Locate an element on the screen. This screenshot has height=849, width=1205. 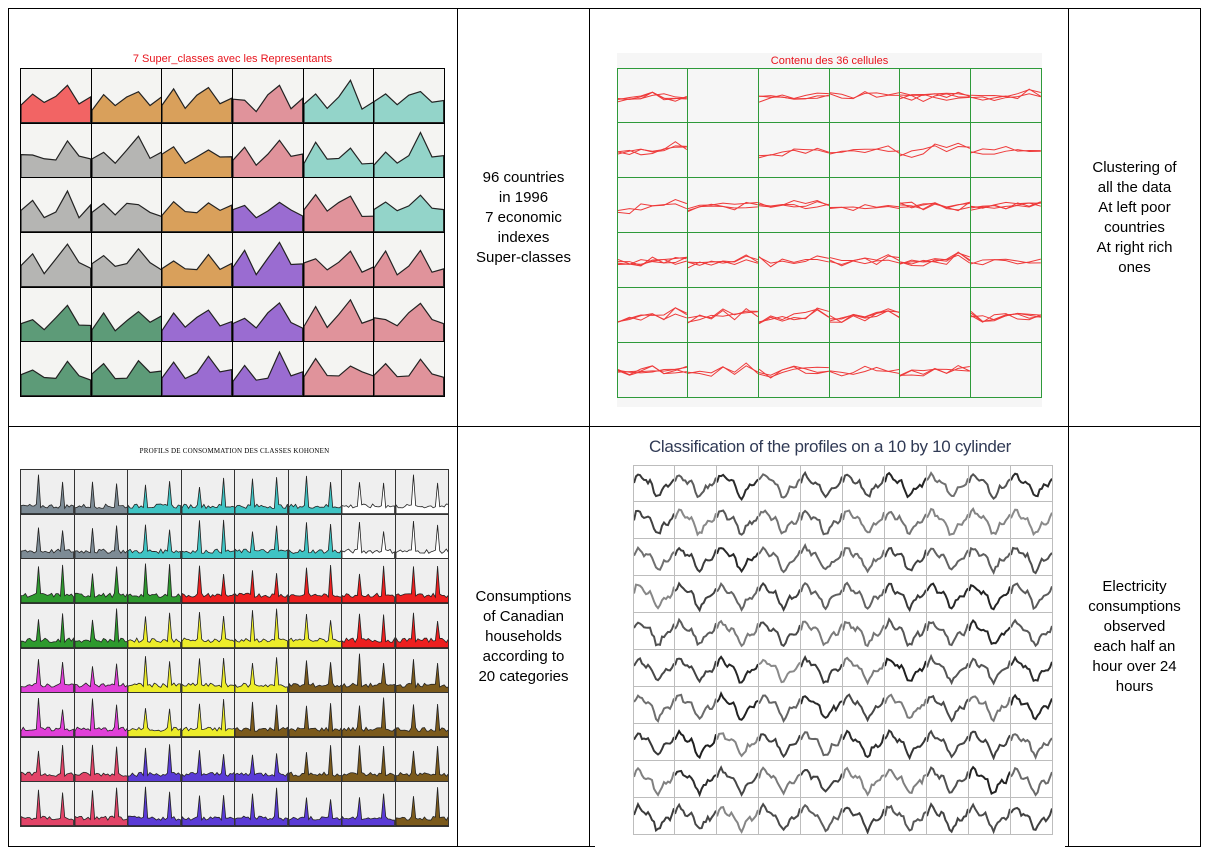
description-line: ones is located at coordinates (1134, 267).